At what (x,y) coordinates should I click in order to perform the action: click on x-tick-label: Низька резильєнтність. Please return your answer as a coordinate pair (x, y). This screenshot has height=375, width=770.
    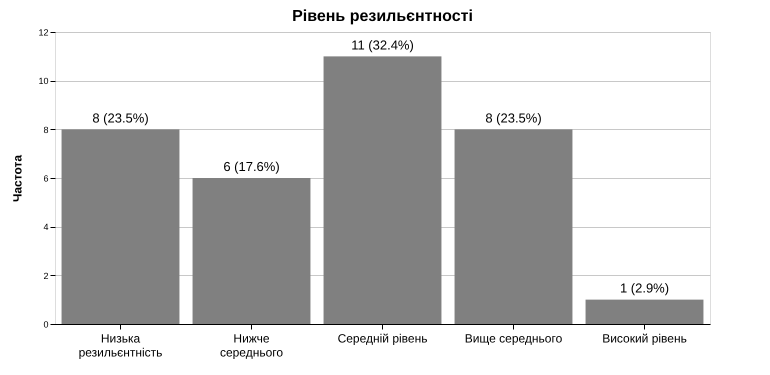
    Looking at the image, I should click on (120, 346).